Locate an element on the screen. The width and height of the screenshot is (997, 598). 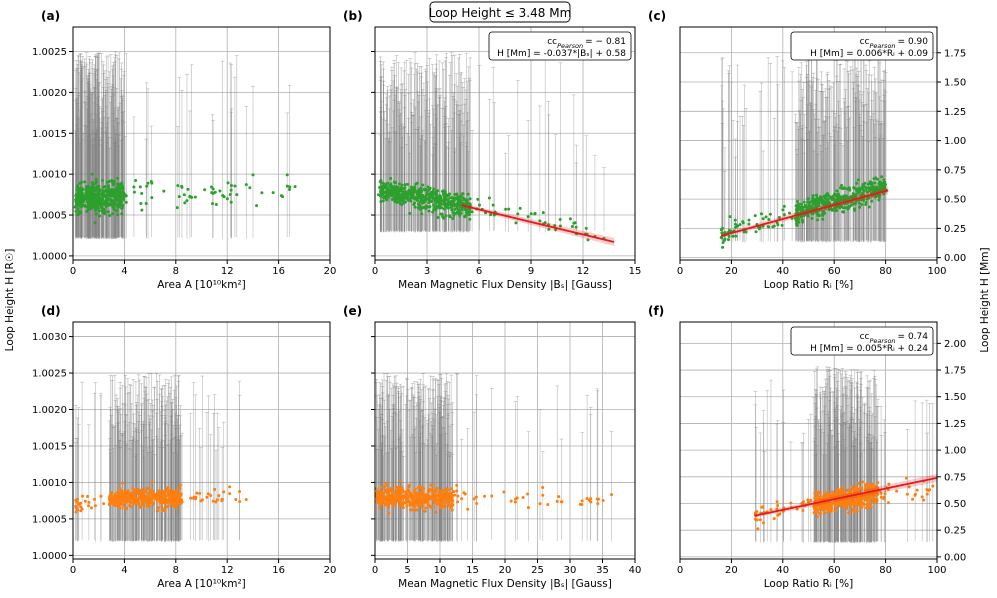
error-bars-d is located at coordinates (157, 457).